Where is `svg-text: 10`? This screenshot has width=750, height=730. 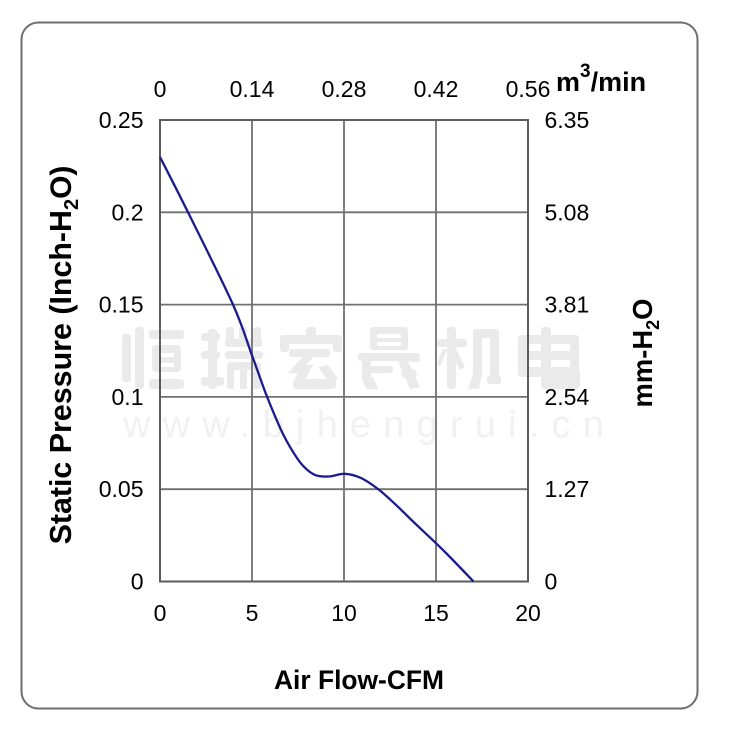
svg-text: 10 is located at coordinates (344, 613).